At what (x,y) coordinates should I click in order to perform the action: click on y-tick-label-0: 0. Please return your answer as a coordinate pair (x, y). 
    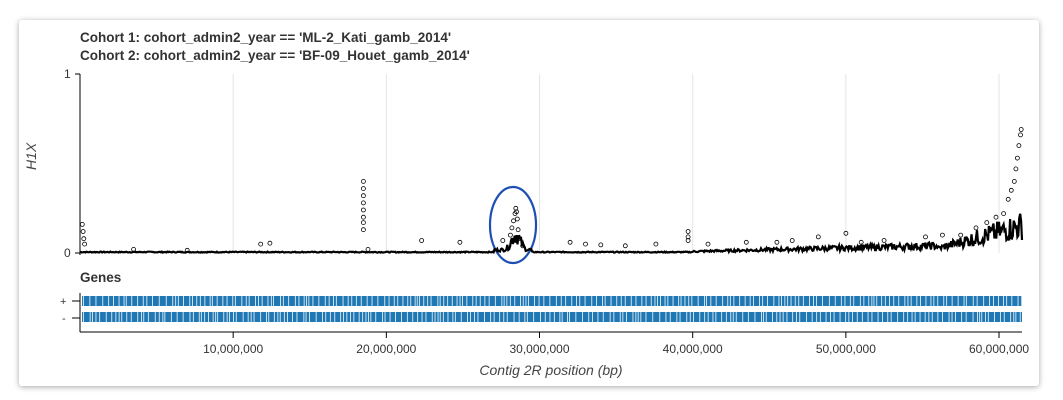
    Looking at the image, I should click on (67, 253).